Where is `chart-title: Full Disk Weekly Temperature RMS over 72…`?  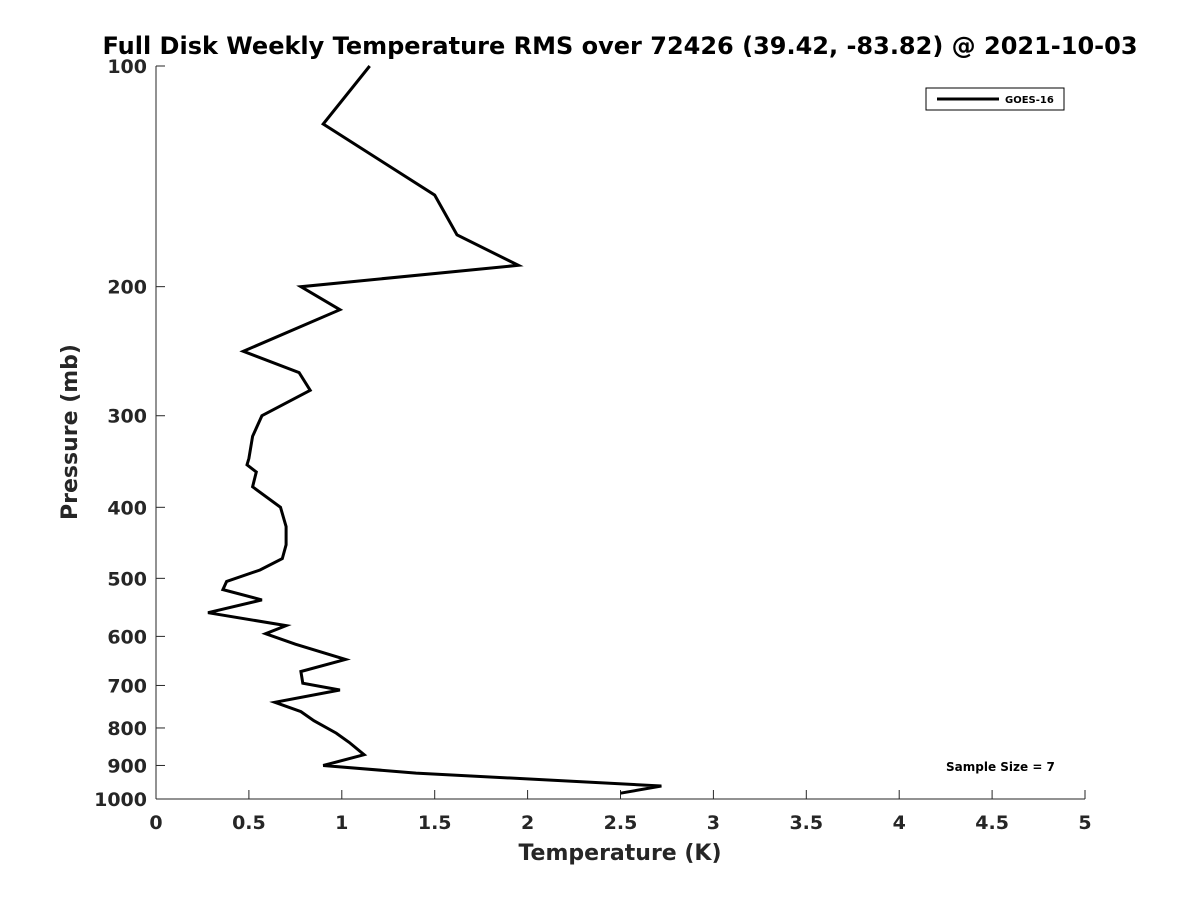 chart-title: Full Disk Weekly Temperature RMS over 72… is located at coordinates (619, 46).